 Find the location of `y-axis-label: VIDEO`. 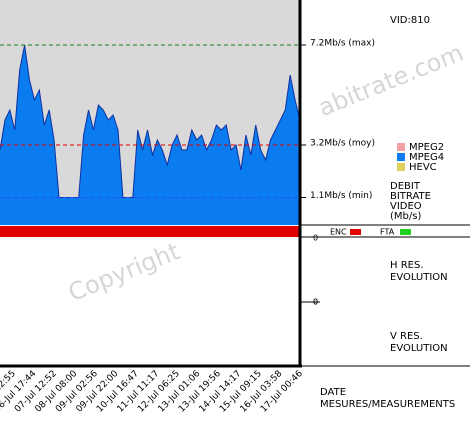

y-axis-label: VIDEO is located at coordinates (406, 206).